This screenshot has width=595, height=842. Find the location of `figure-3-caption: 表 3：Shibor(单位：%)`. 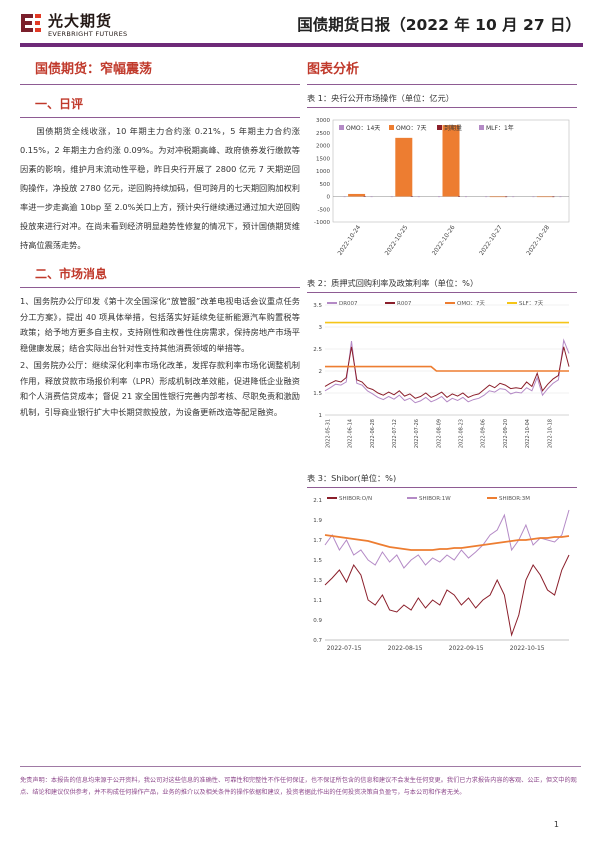

figure-3-caption: 表 3：Shibor(单位：%) is located at coordinates (352, 478).